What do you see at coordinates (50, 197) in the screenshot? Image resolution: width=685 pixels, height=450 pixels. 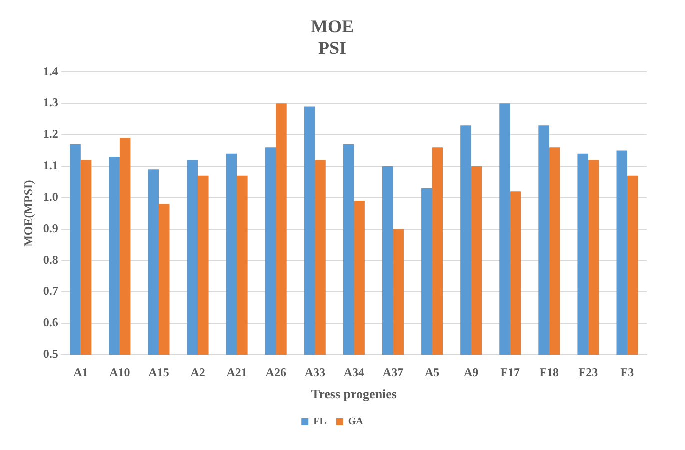 I see `y-tick-label: 1.0` at bounding box center [50, 197].